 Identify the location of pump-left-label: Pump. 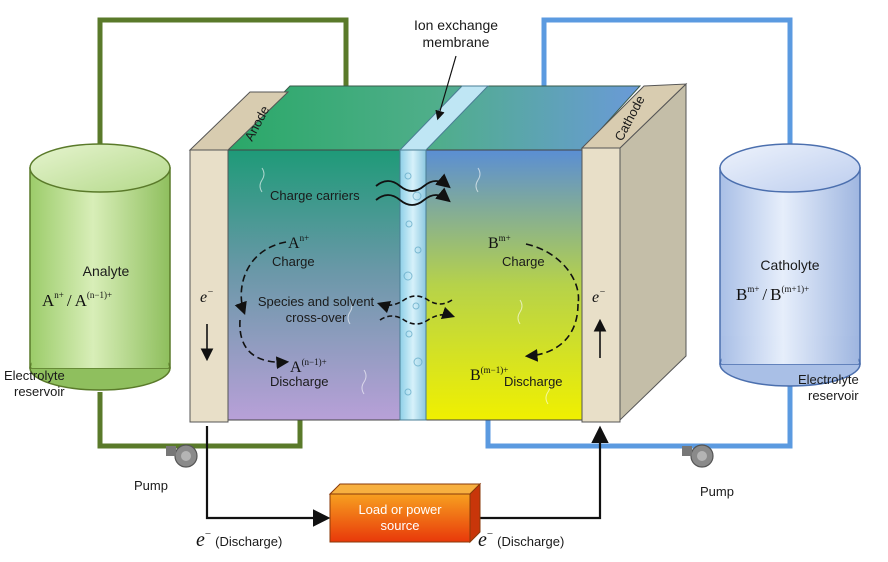
(151, 485).